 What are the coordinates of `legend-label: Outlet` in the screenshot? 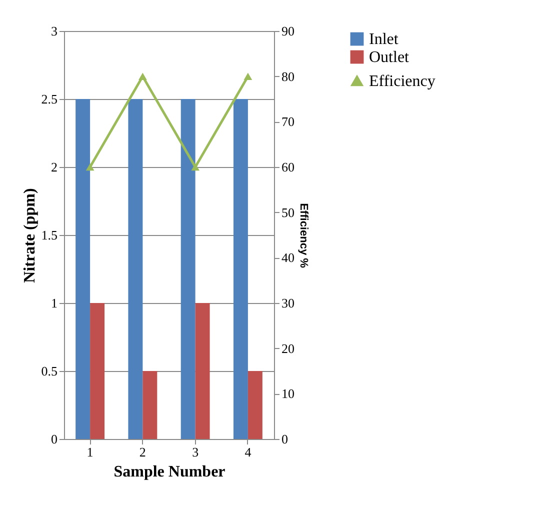 It's located at (389, 57).